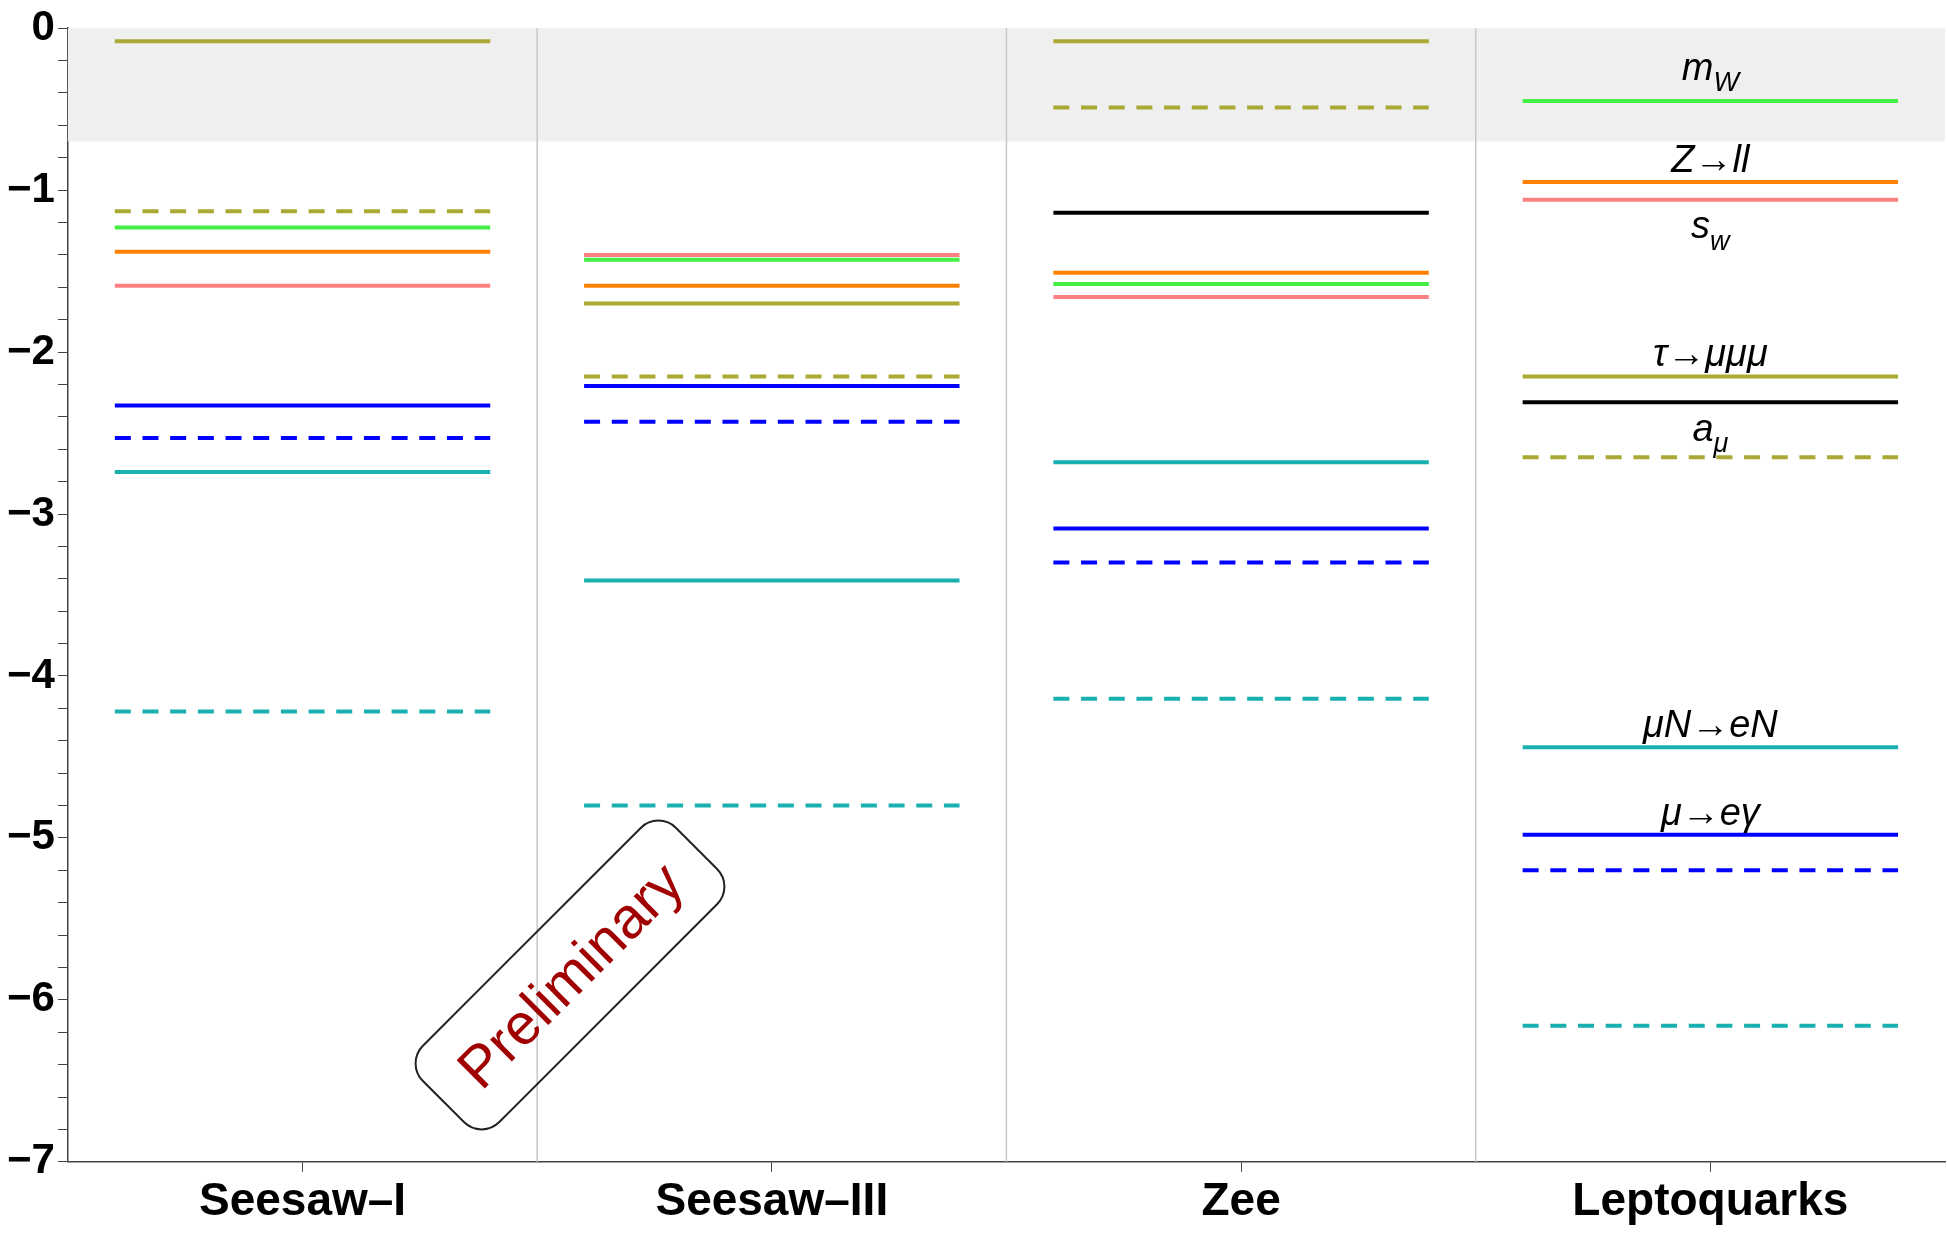 The width and height of the screenshot is (1947, 1233). I want to click on x-tick-label: Seesaw–I, so click(302, 1199).